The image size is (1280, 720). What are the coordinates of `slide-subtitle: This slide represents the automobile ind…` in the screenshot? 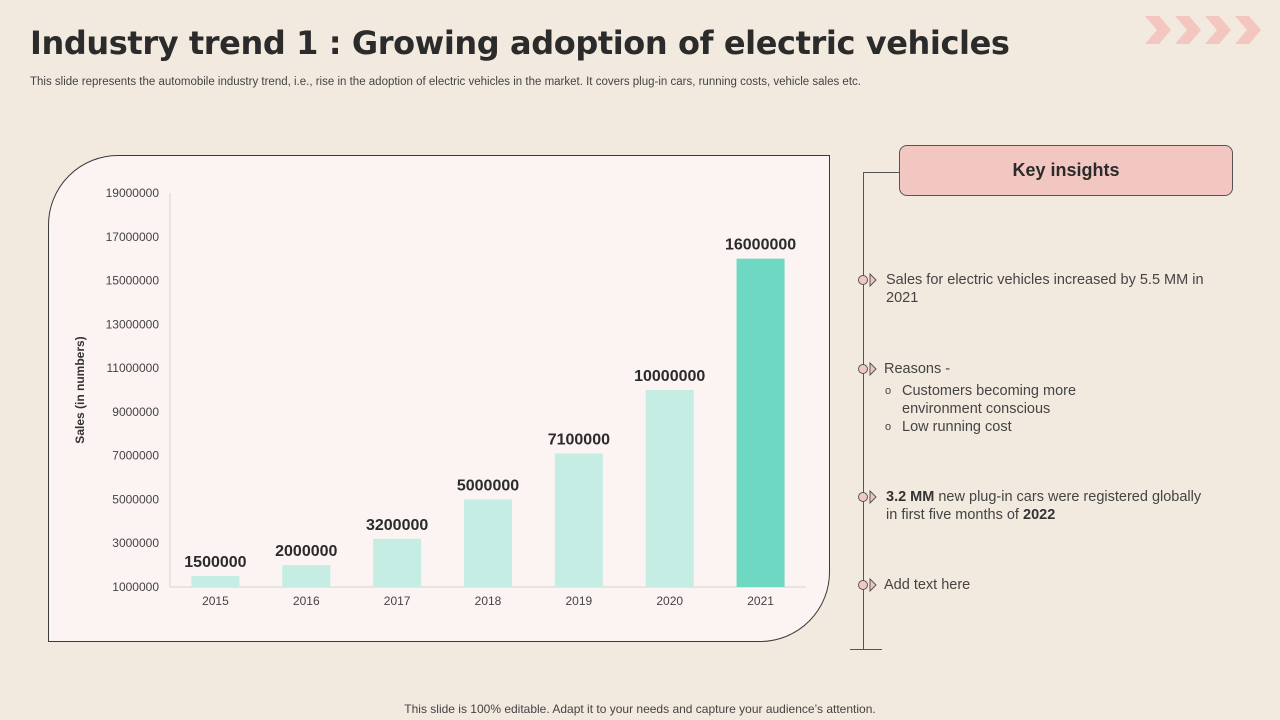 It's located at (445, 82).